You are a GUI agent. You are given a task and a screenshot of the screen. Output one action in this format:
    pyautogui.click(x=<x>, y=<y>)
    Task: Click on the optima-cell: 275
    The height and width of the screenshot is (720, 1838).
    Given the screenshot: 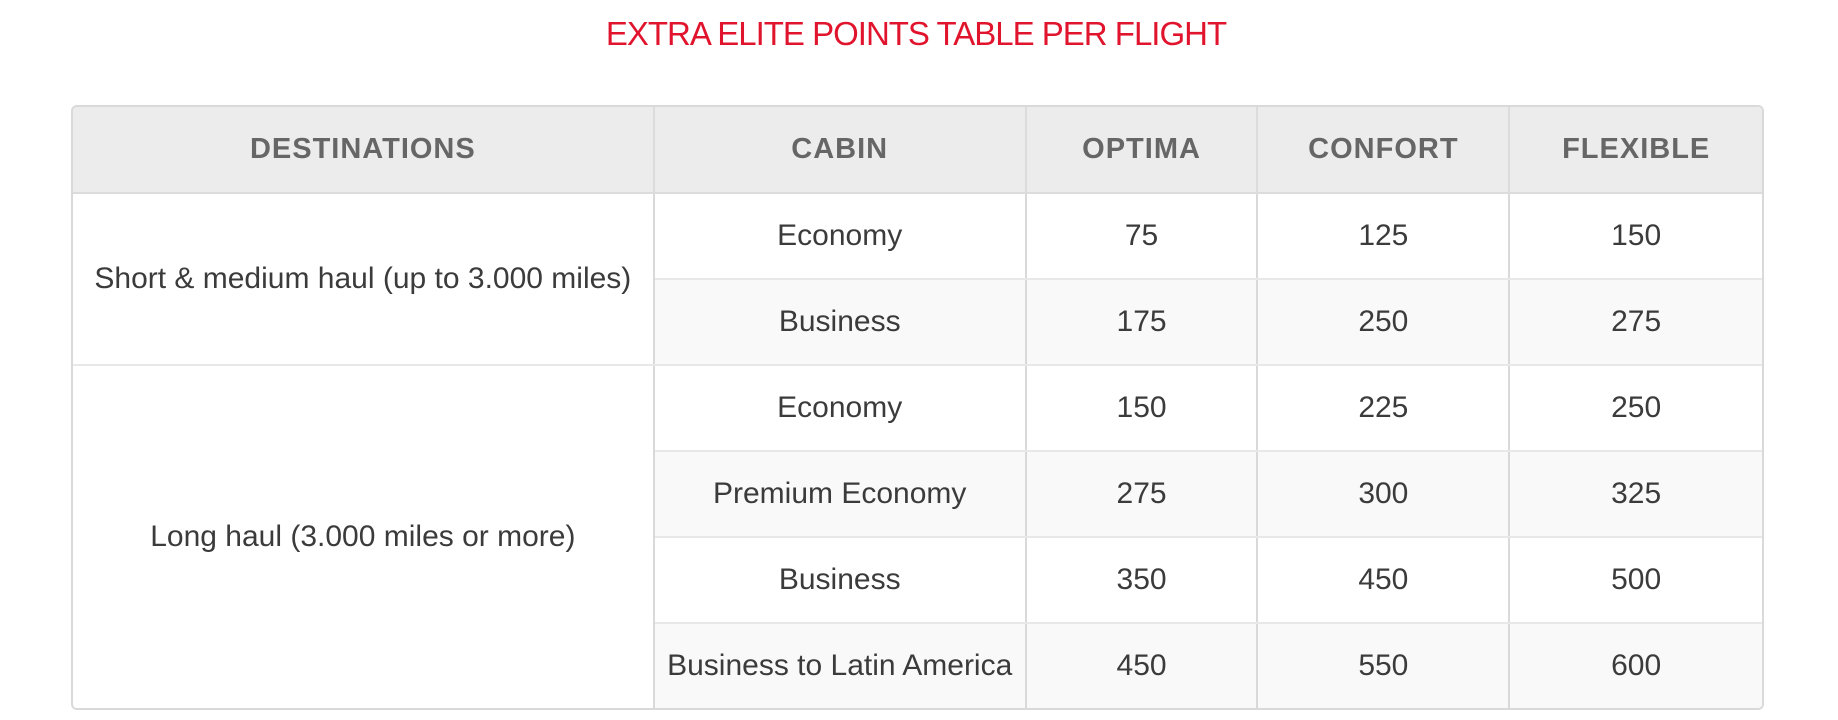 What is the action you would take?
    pyautogui.click(x=1141, y=494)
    